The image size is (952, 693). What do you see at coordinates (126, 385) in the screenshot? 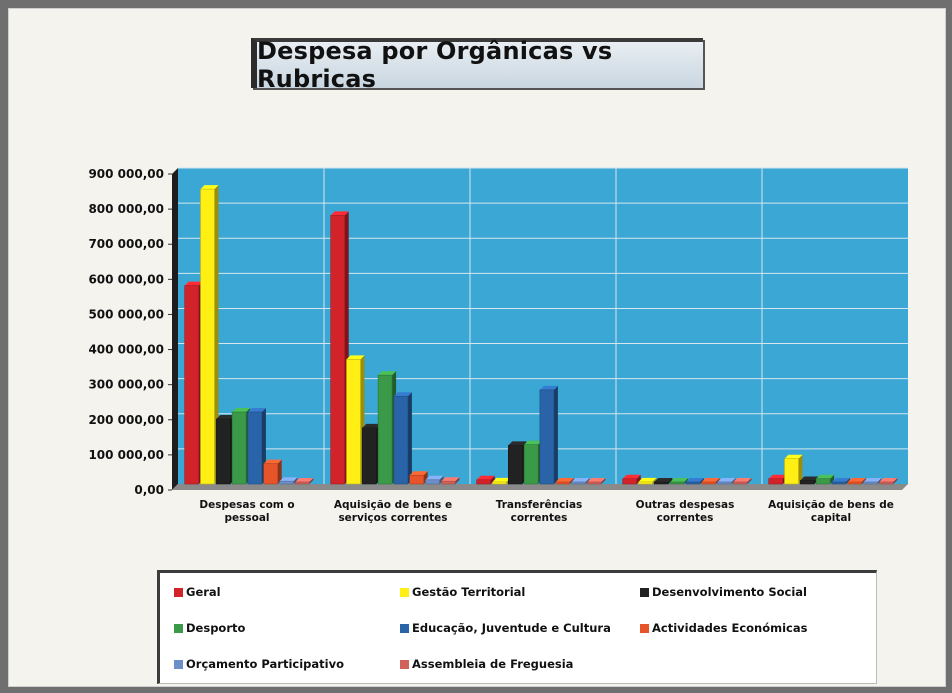
I see `y-tick-label: 300 000,00` at bounding box center [126, 385].